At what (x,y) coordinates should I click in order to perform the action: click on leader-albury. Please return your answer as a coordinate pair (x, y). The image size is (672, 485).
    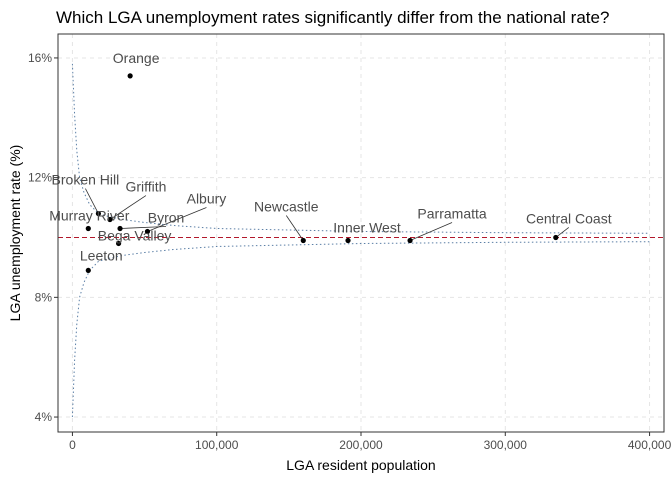
    Looking at the image, I should click on (177, 219).